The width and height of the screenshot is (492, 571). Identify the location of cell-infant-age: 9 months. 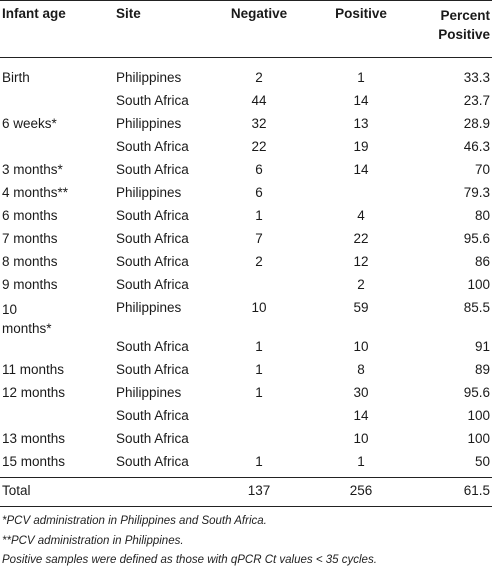
(30, 284).